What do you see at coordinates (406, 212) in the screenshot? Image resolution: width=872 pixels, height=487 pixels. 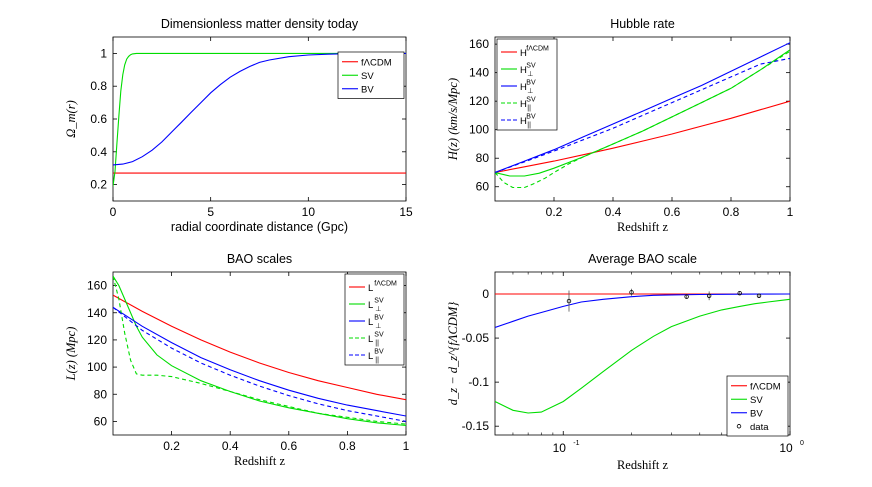 I see `x-tick-label: 15` at bounding box center [406, 212].